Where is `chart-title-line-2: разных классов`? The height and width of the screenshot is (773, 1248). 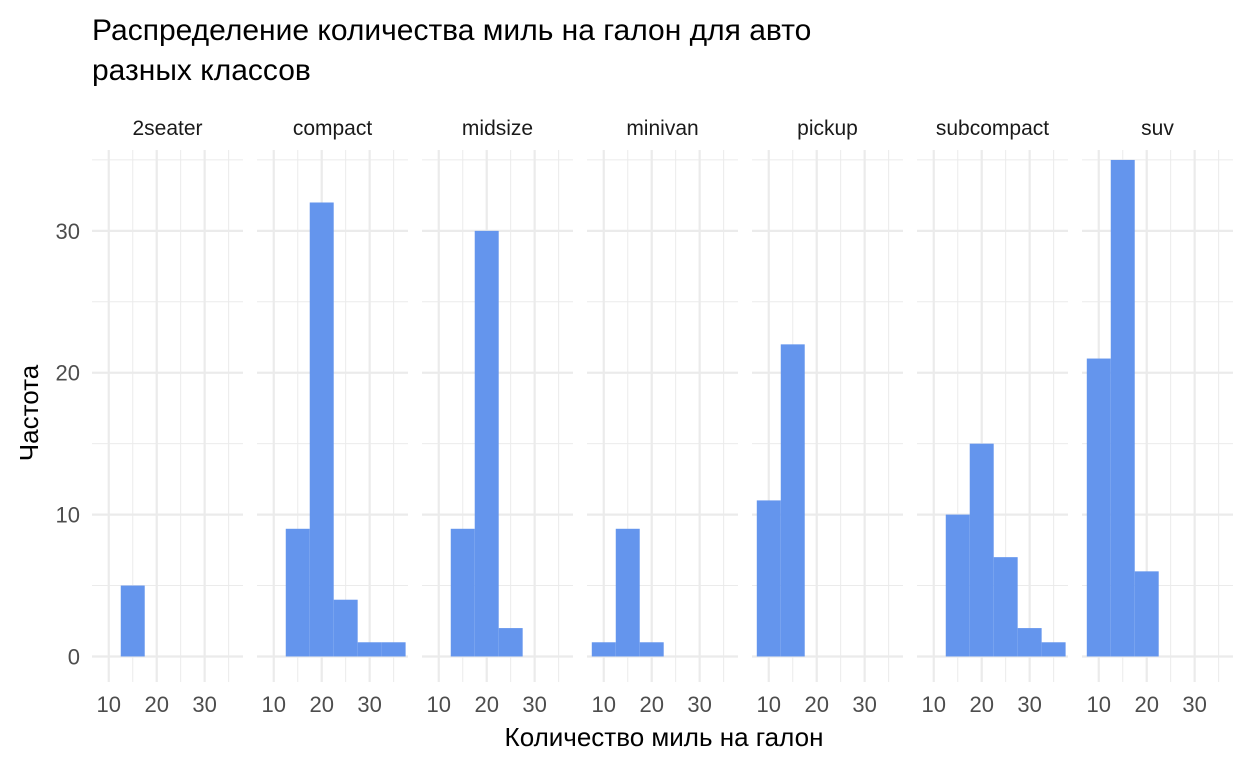 chart-title-line-2: разных классов is located at coordinates (201, 70).